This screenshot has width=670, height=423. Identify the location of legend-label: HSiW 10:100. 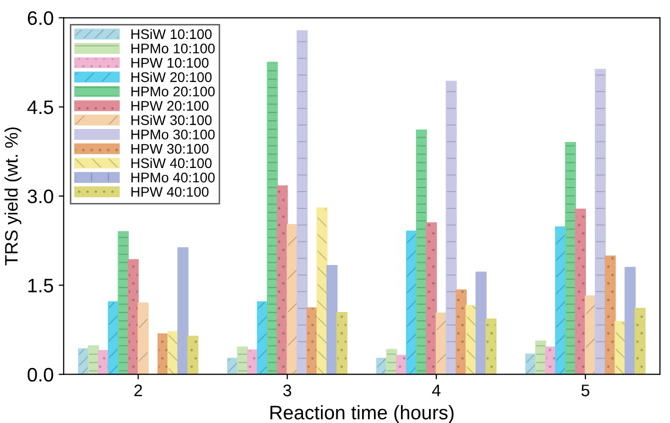
(171, 34).